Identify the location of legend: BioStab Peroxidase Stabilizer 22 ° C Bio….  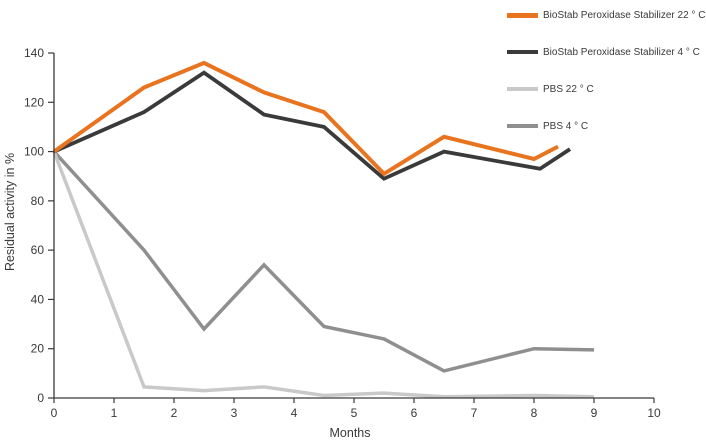
(606, 70).